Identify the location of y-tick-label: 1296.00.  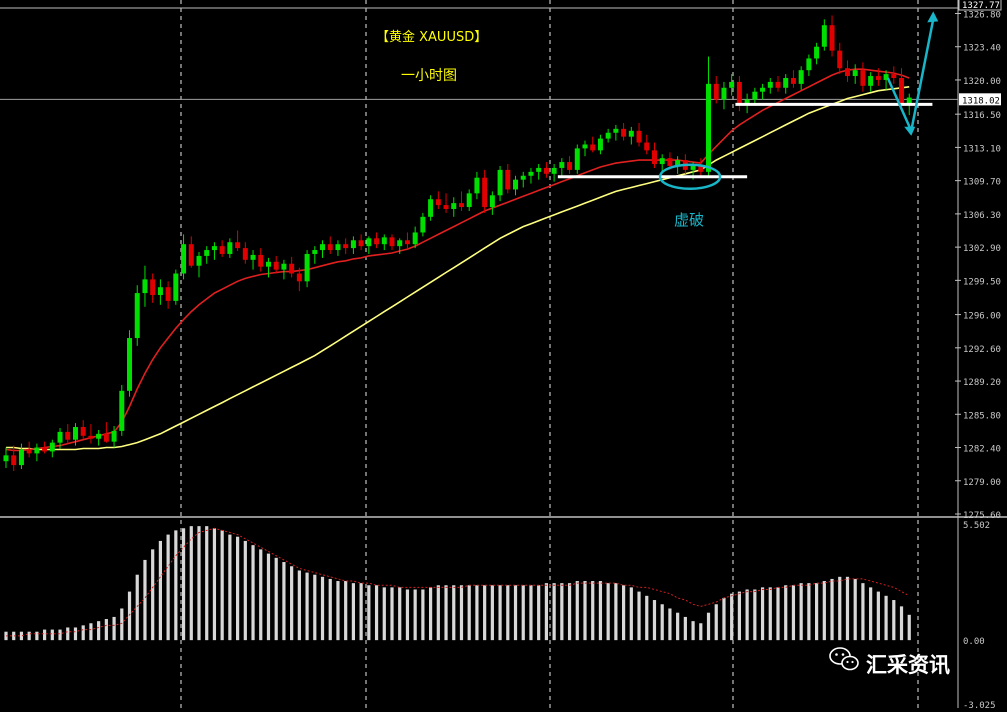
(982, 317).